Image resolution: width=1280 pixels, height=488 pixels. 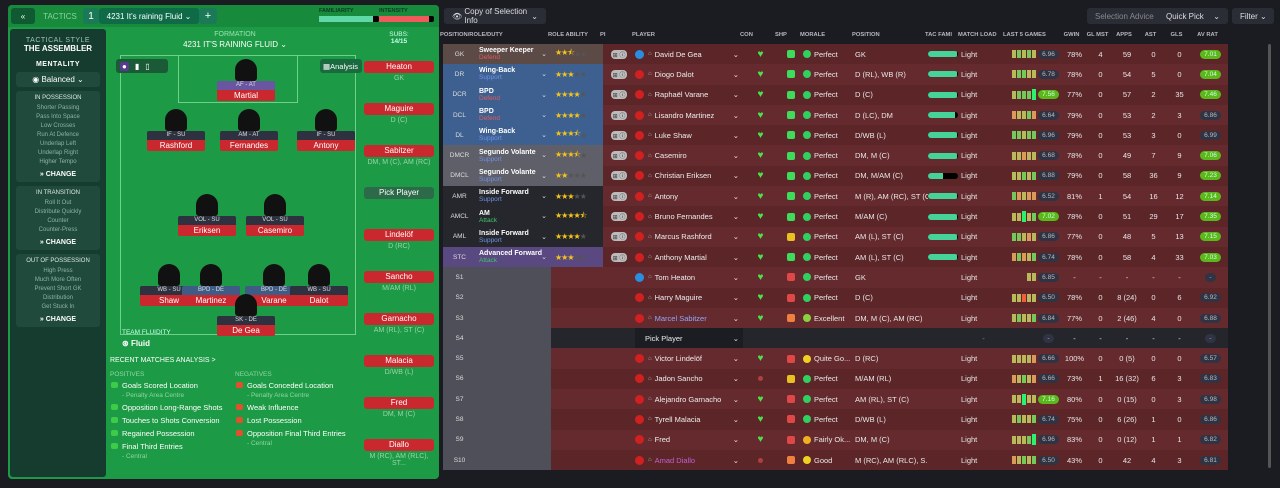 What do you see at coordinates (1071, 35) in the screenshot?
I see `column-header: GWIN` at bounding box center [1071, 35].